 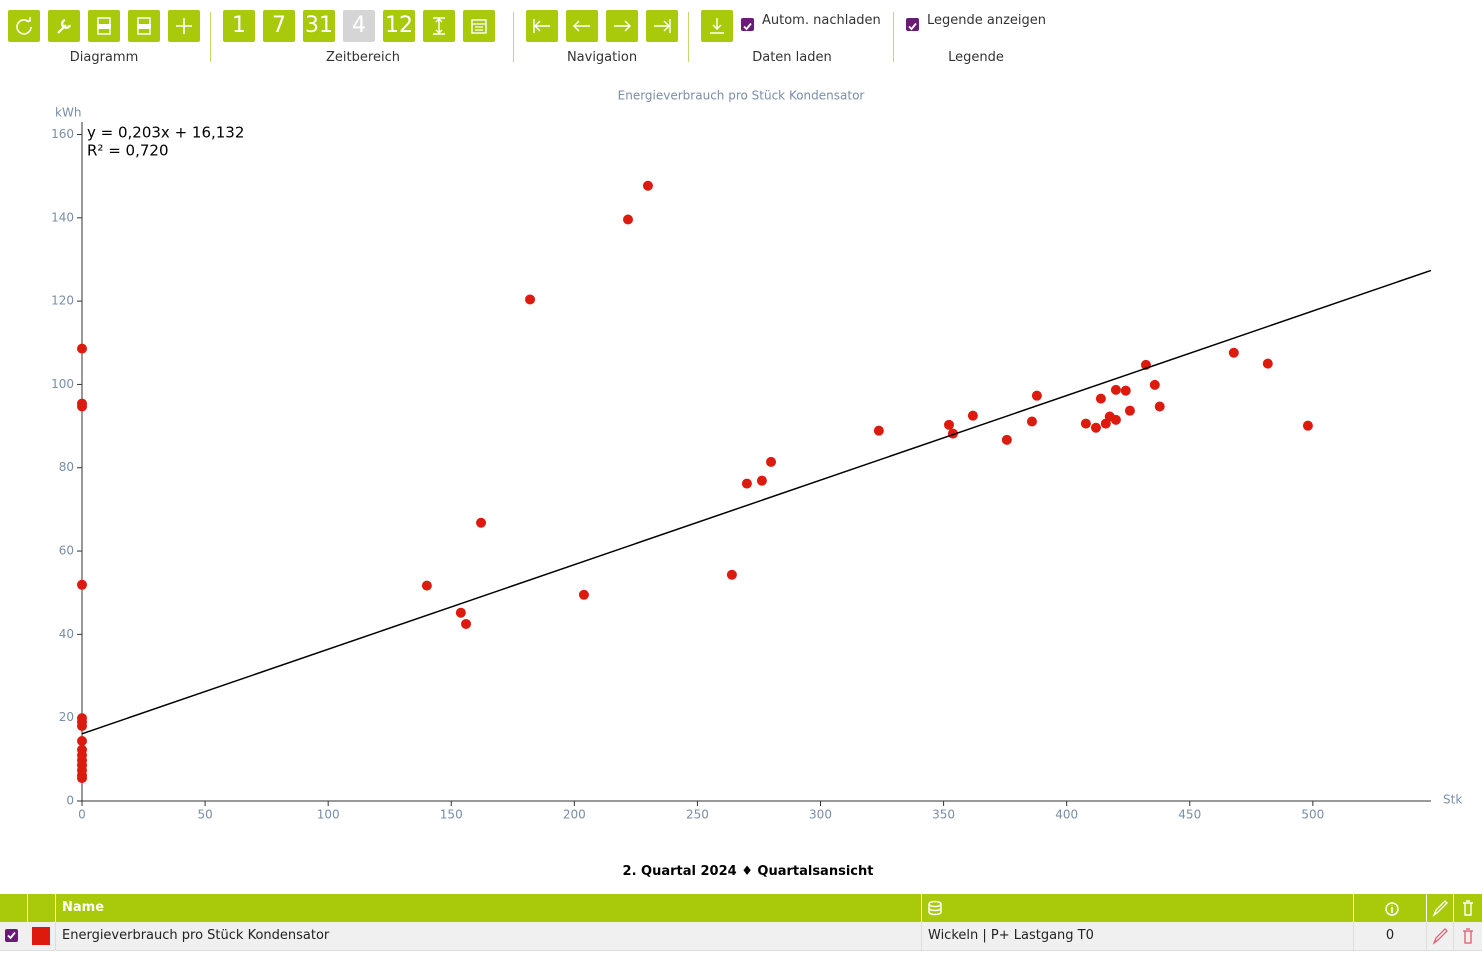 I want to click on range-button: 4, so click(x=359, y=26).